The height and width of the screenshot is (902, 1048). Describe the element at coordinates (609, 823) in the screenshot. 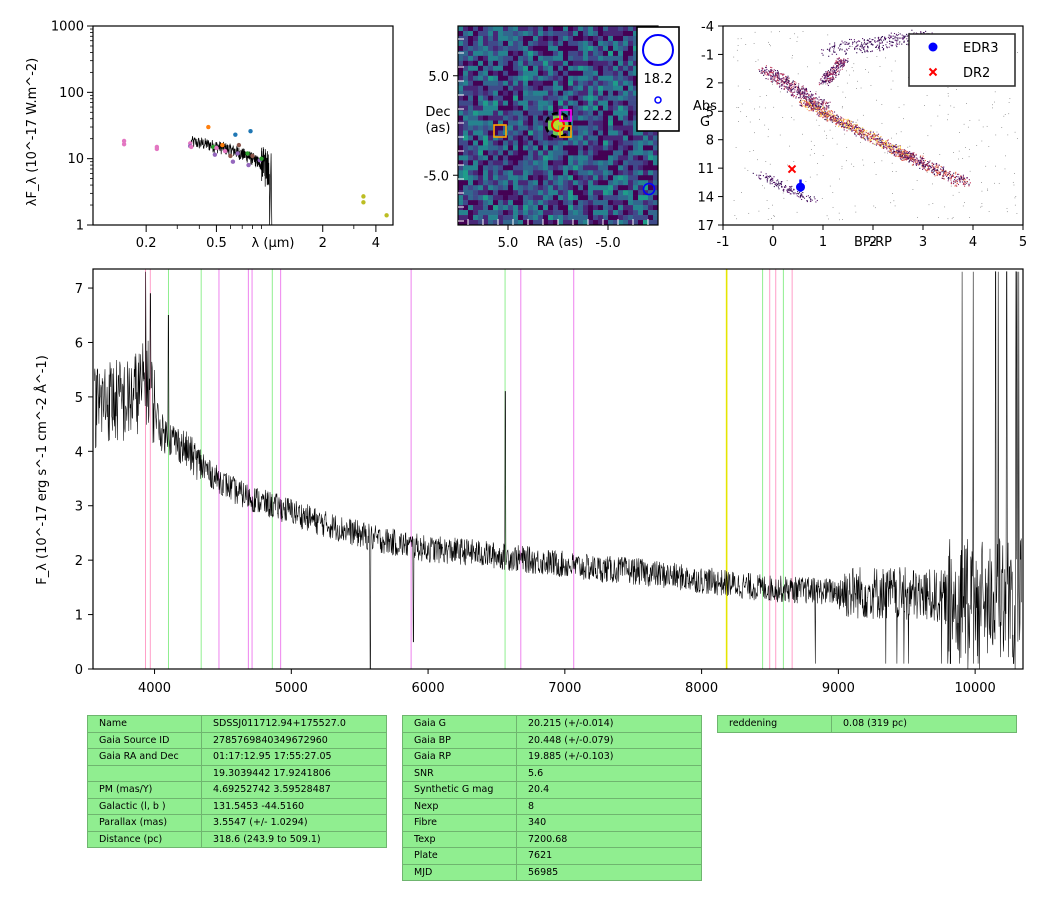

I see `info-table-value: 340` at that location.